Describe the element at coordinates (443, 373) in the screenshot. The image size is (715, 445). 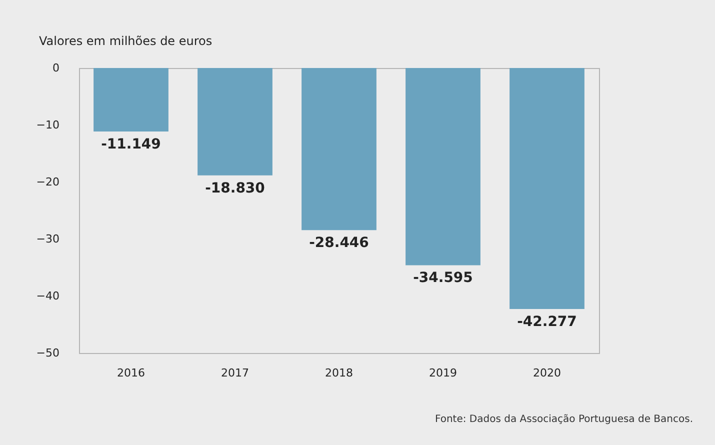
I see `x-tick-label: 2019` at that location.